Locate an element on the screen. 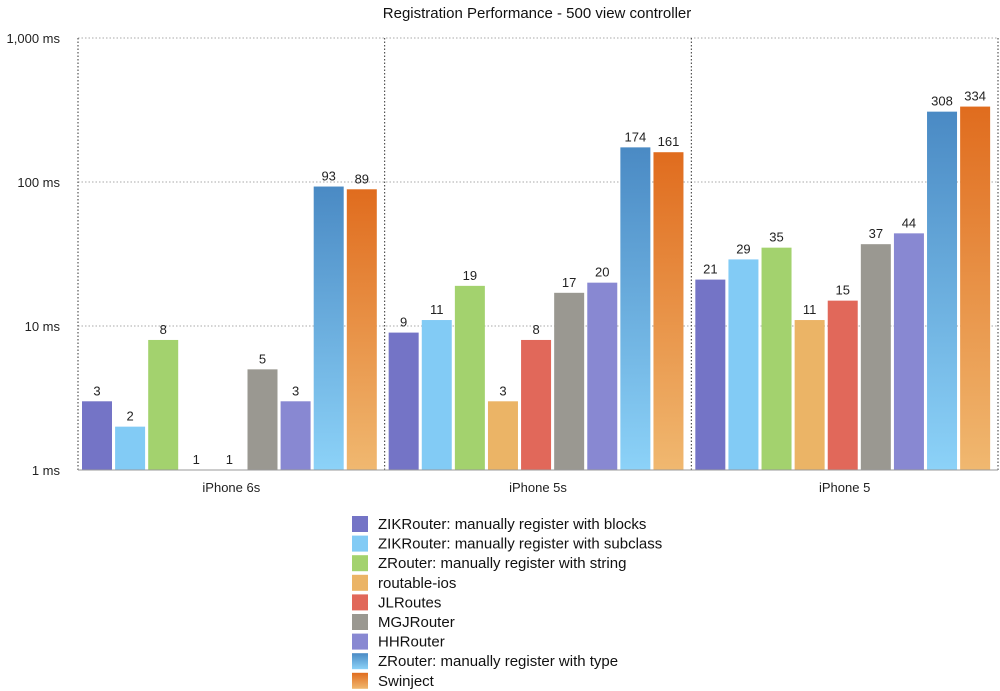 Image resolution: width=1000 pixels, height=691 pixels. data-label: 29 is located at coordinates (743, 248).